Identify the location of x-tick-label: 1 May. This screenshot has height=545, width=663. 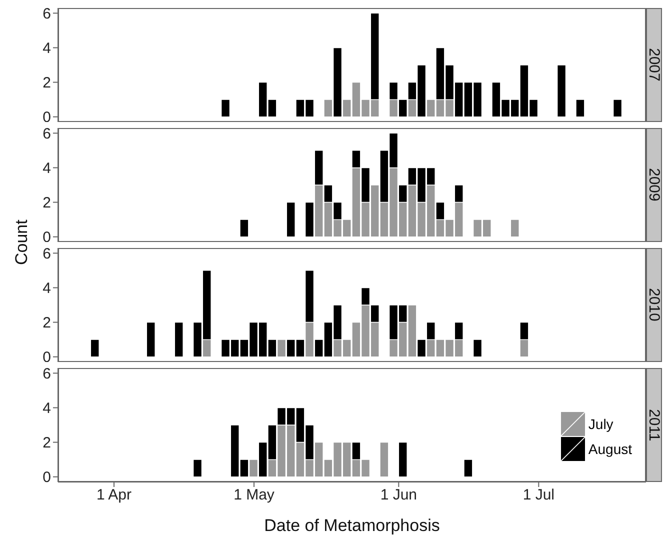
(254, 495).